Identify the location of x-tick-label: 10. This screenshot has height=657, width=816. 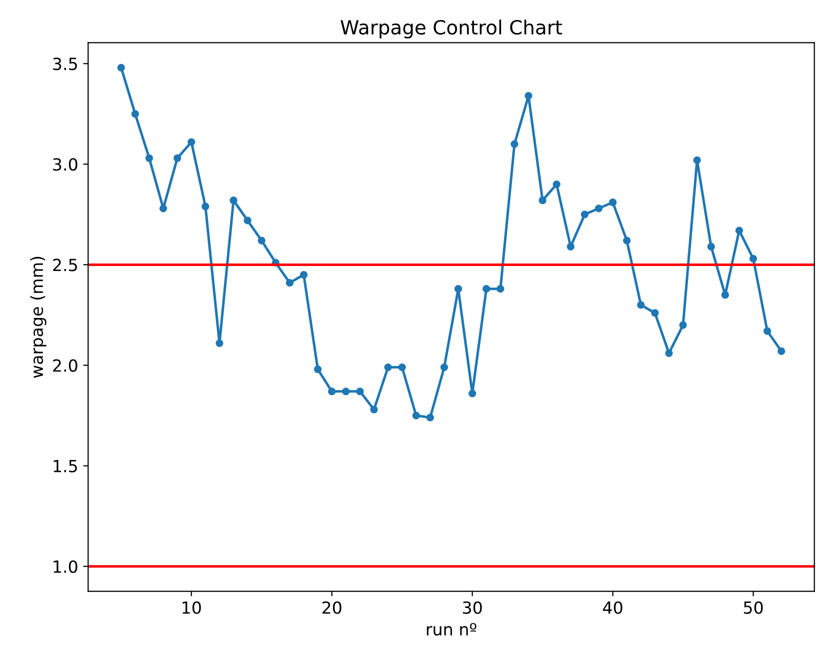
(191, 607).